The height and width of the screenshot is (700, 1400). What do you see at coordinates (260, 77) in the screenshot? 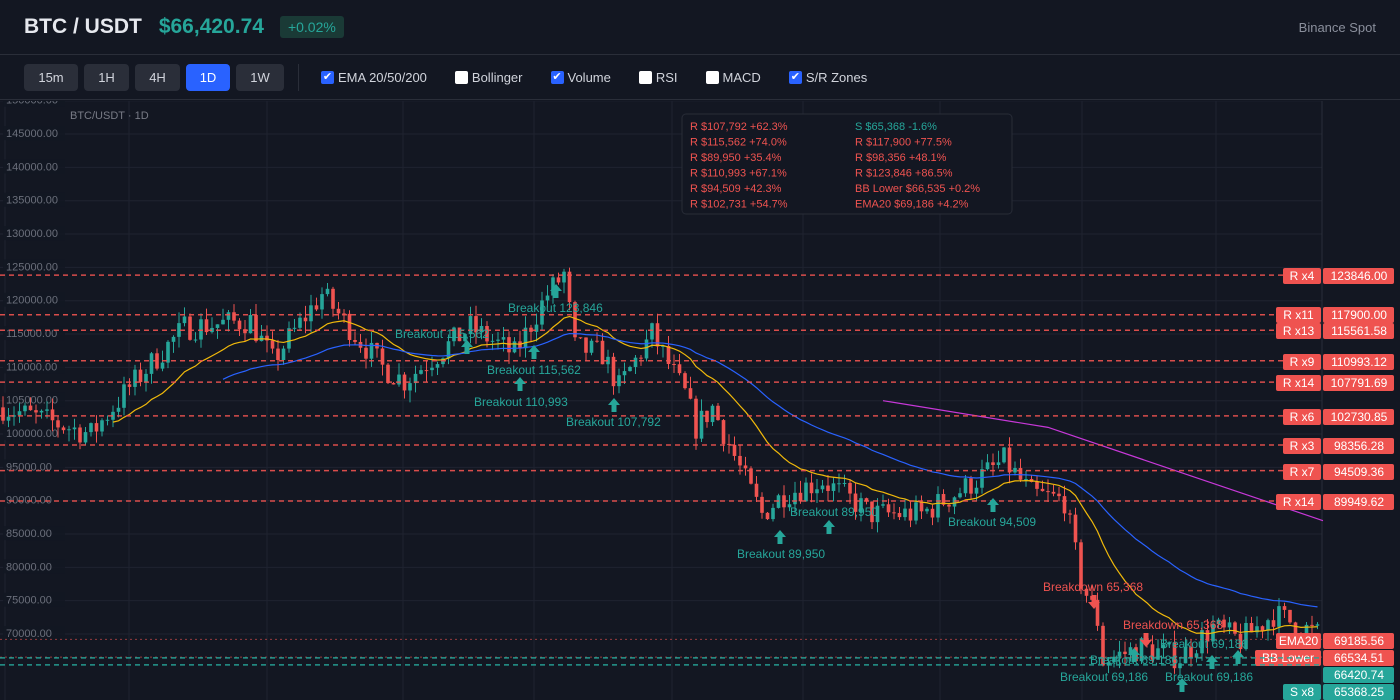
I see `timeframe-1w-button: 1W` at bounding box center [260, 77].